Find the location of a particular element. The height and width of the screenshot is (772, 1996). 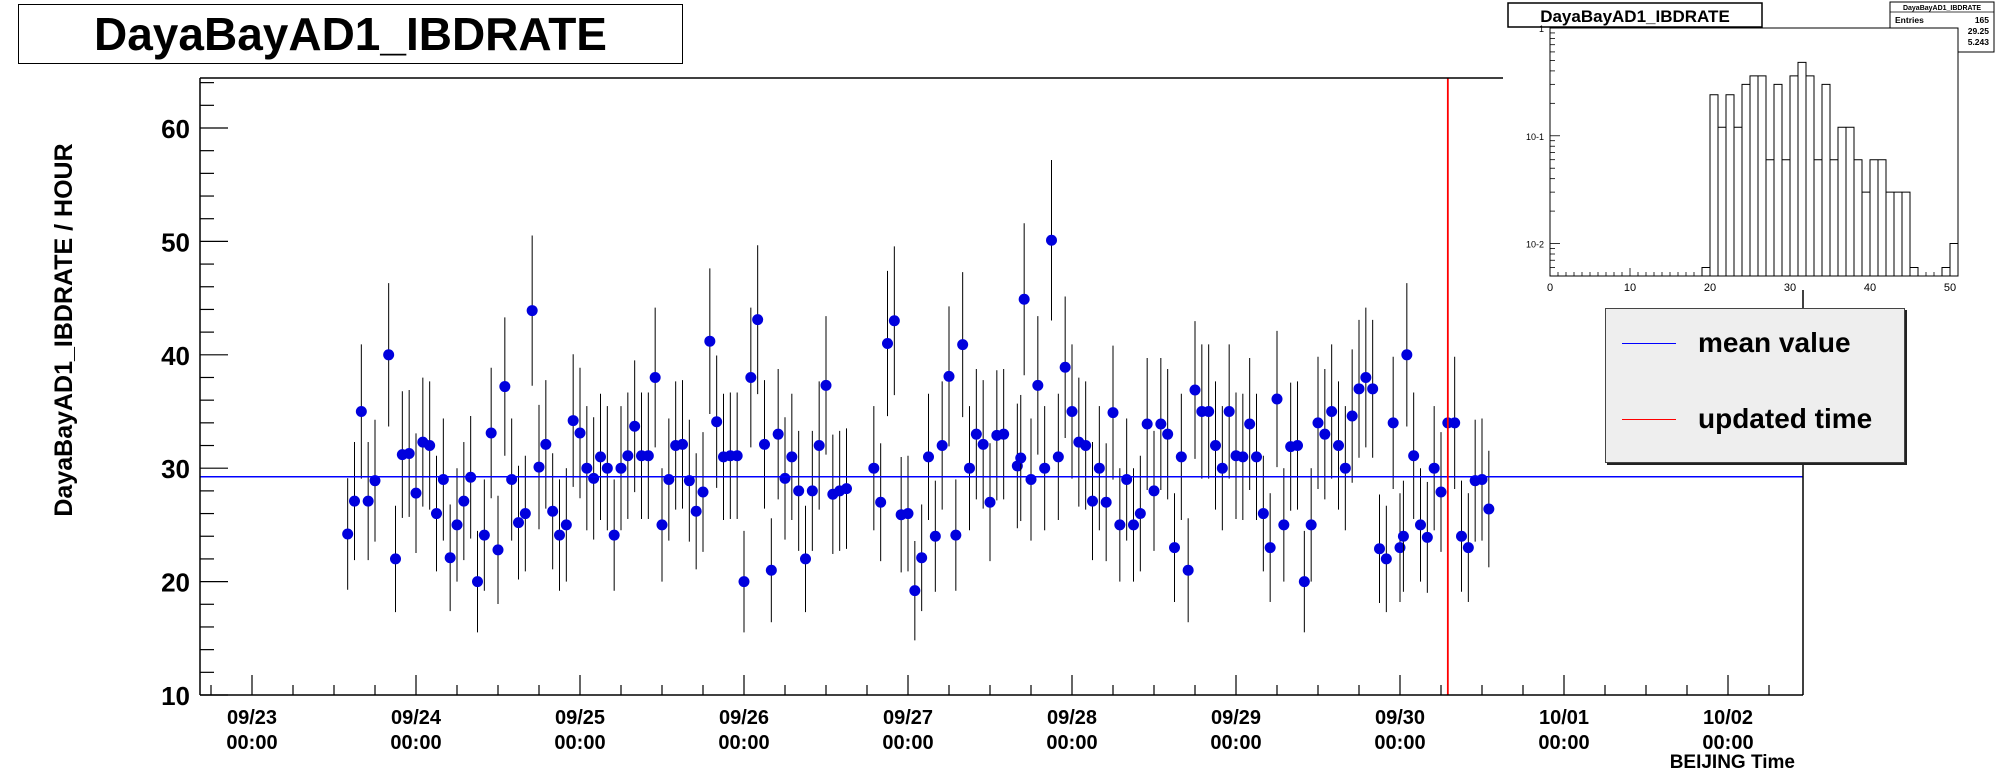

stats-value: 5.243 is located at coordinates (1979, 42).